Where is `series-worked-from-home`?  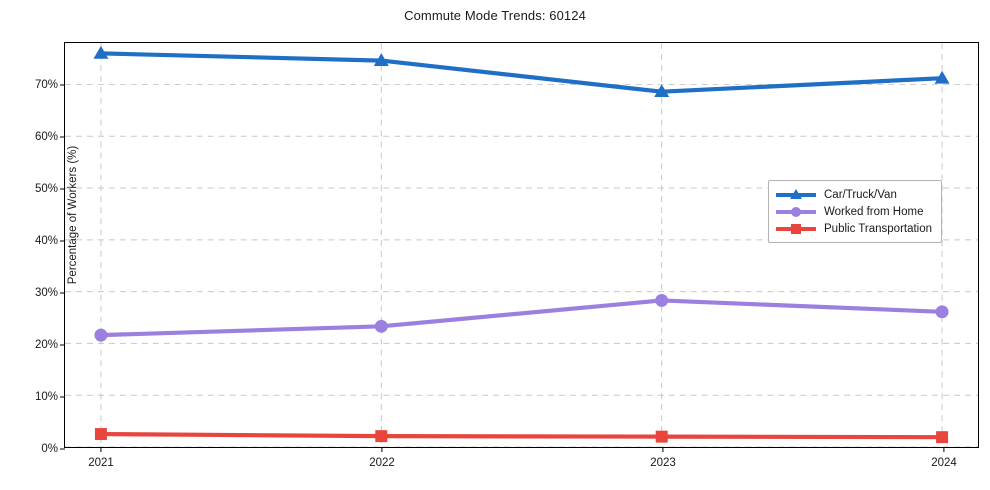
series-worked-from-home is located at coordinates (521, 317).